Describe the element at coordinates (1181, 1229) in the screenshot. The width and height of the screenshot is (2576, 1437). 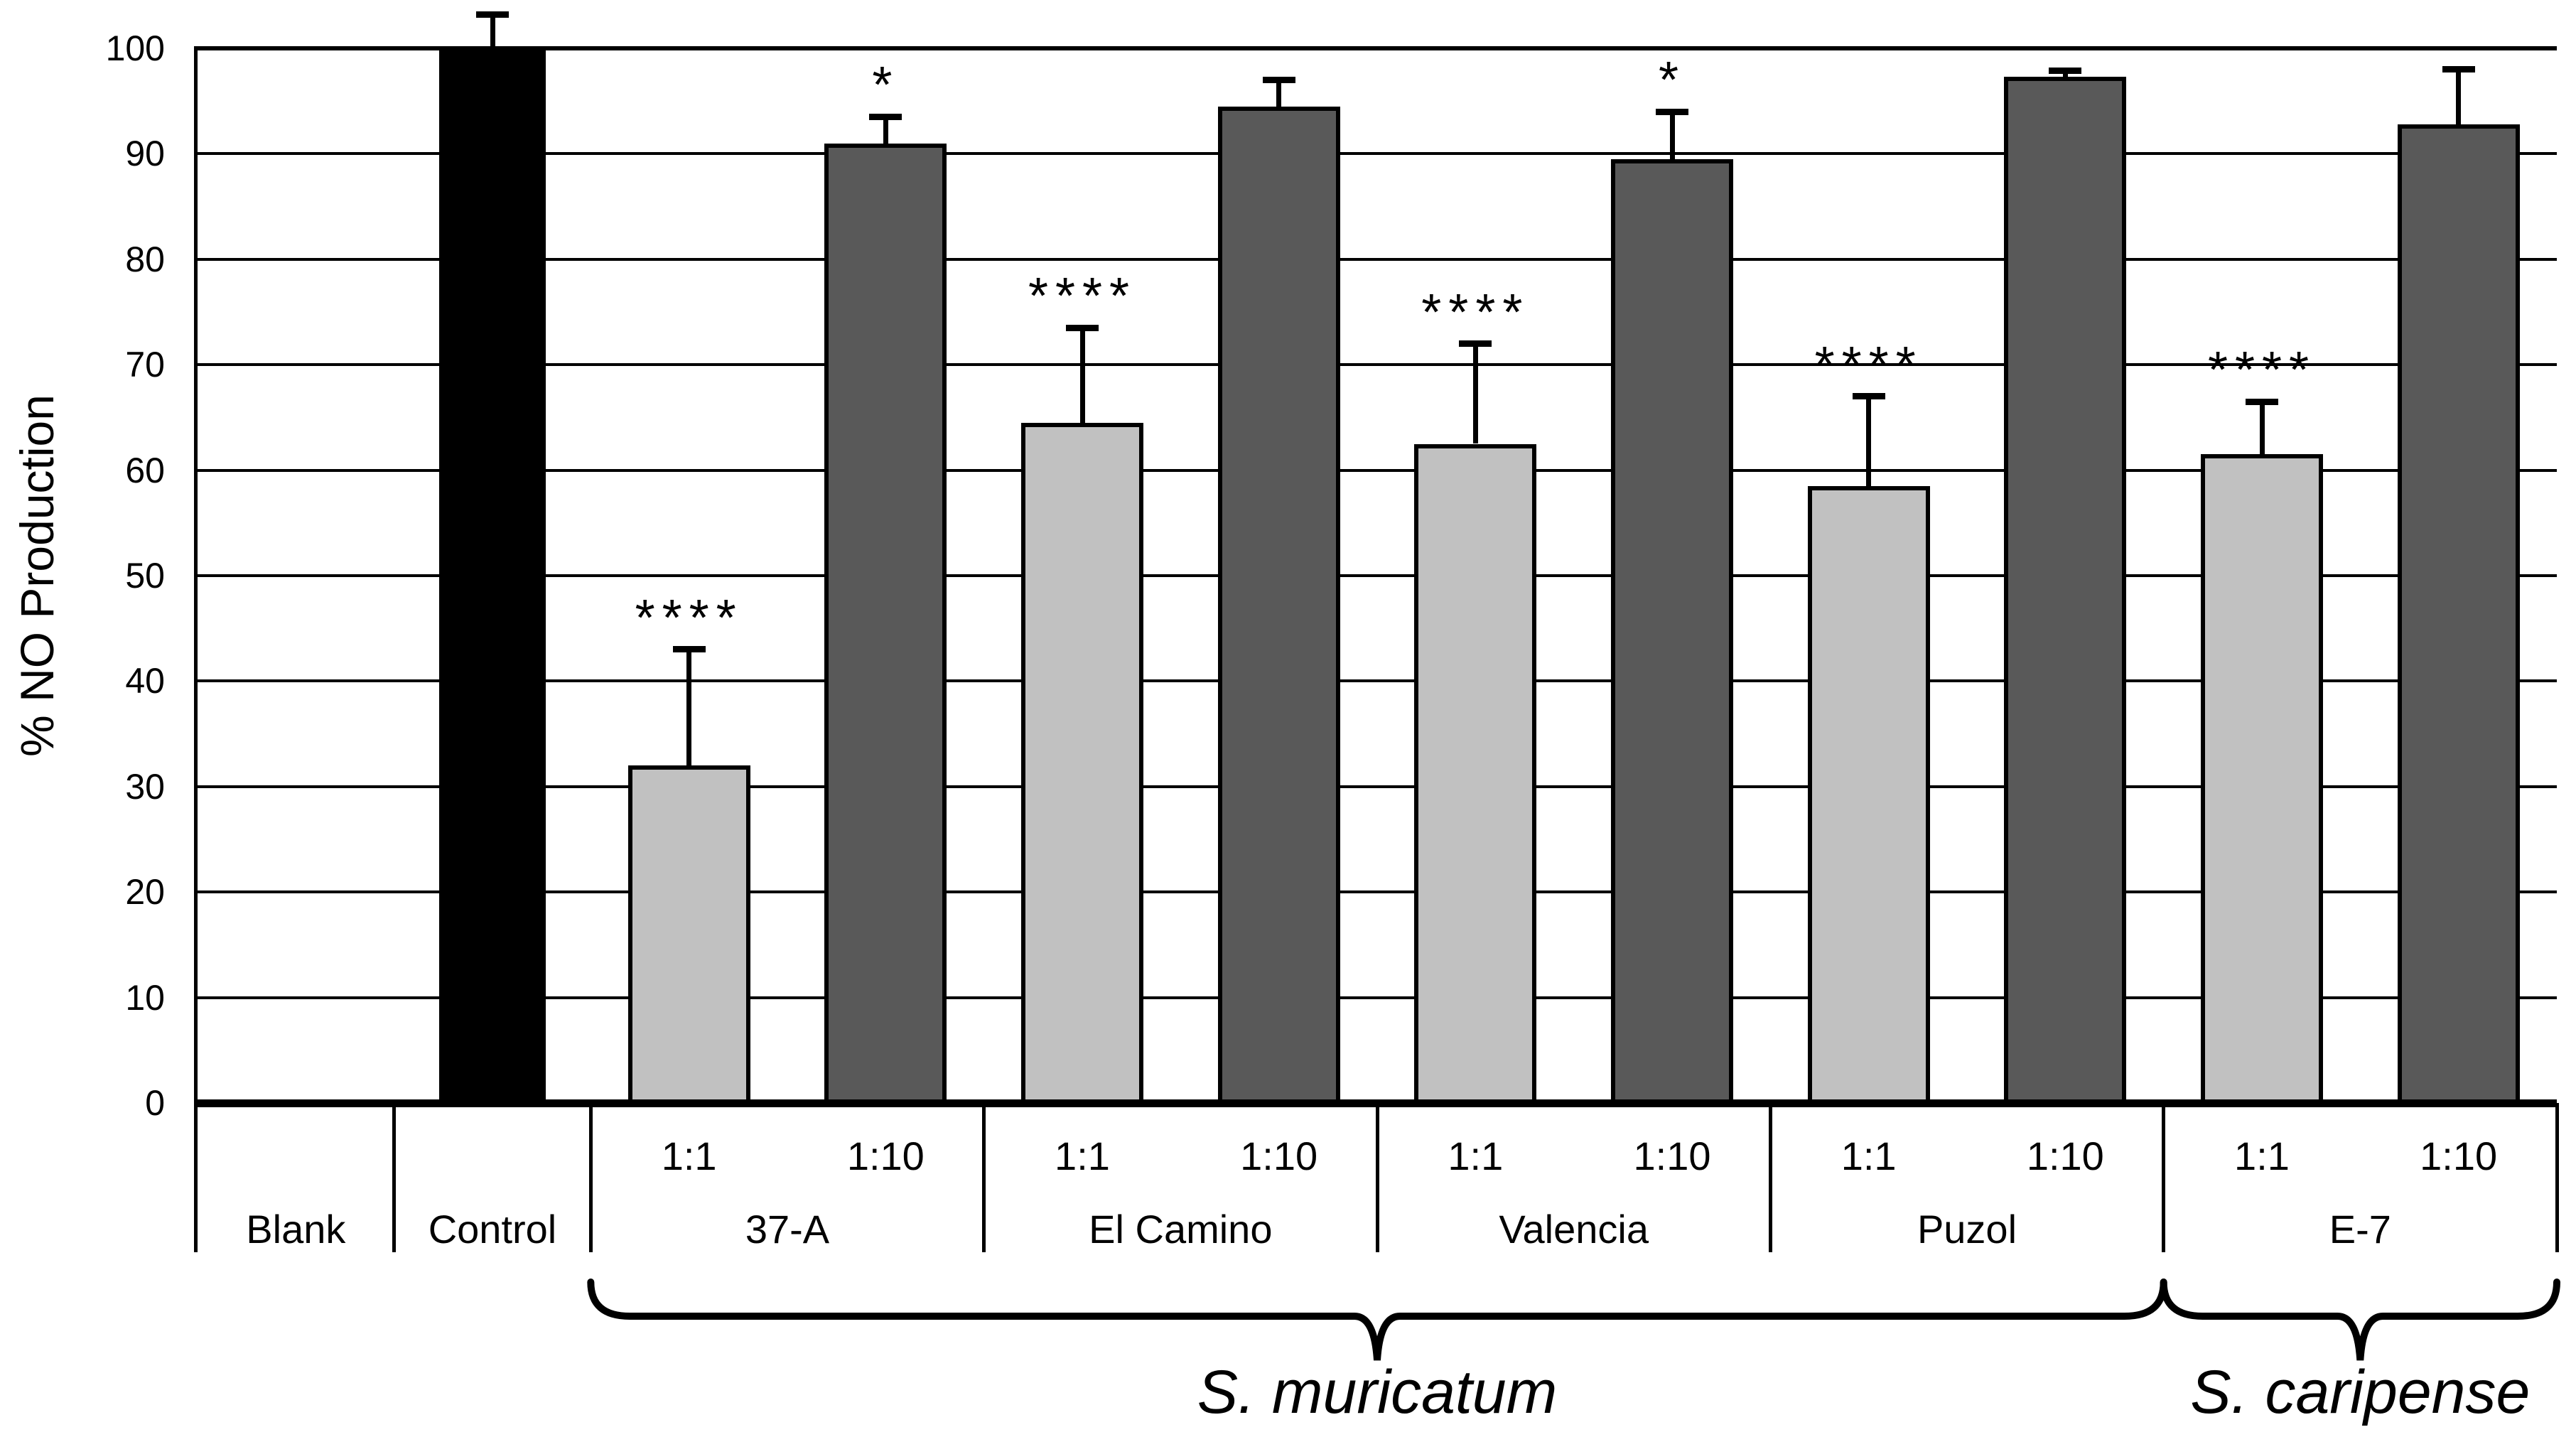
I see `group-label: El Camino` at that location.